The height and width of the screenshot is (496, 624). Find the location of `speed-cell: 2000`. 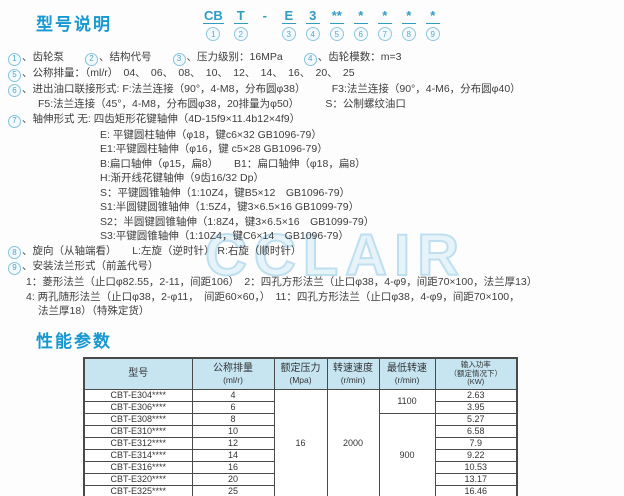

speed-cell: 2000 is located at coordinates (353, 442).